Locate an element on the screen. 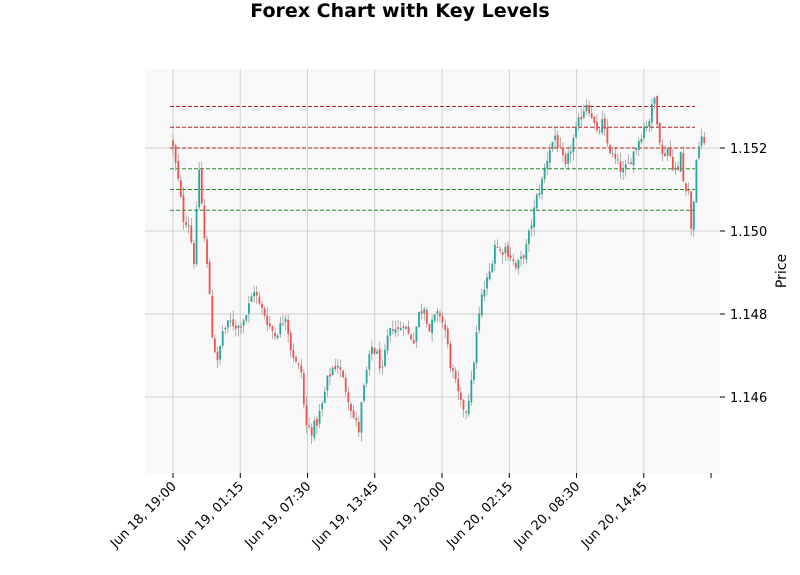  x-tick-label: Jun 19, 01:15 is located at coordinates (210, 515).